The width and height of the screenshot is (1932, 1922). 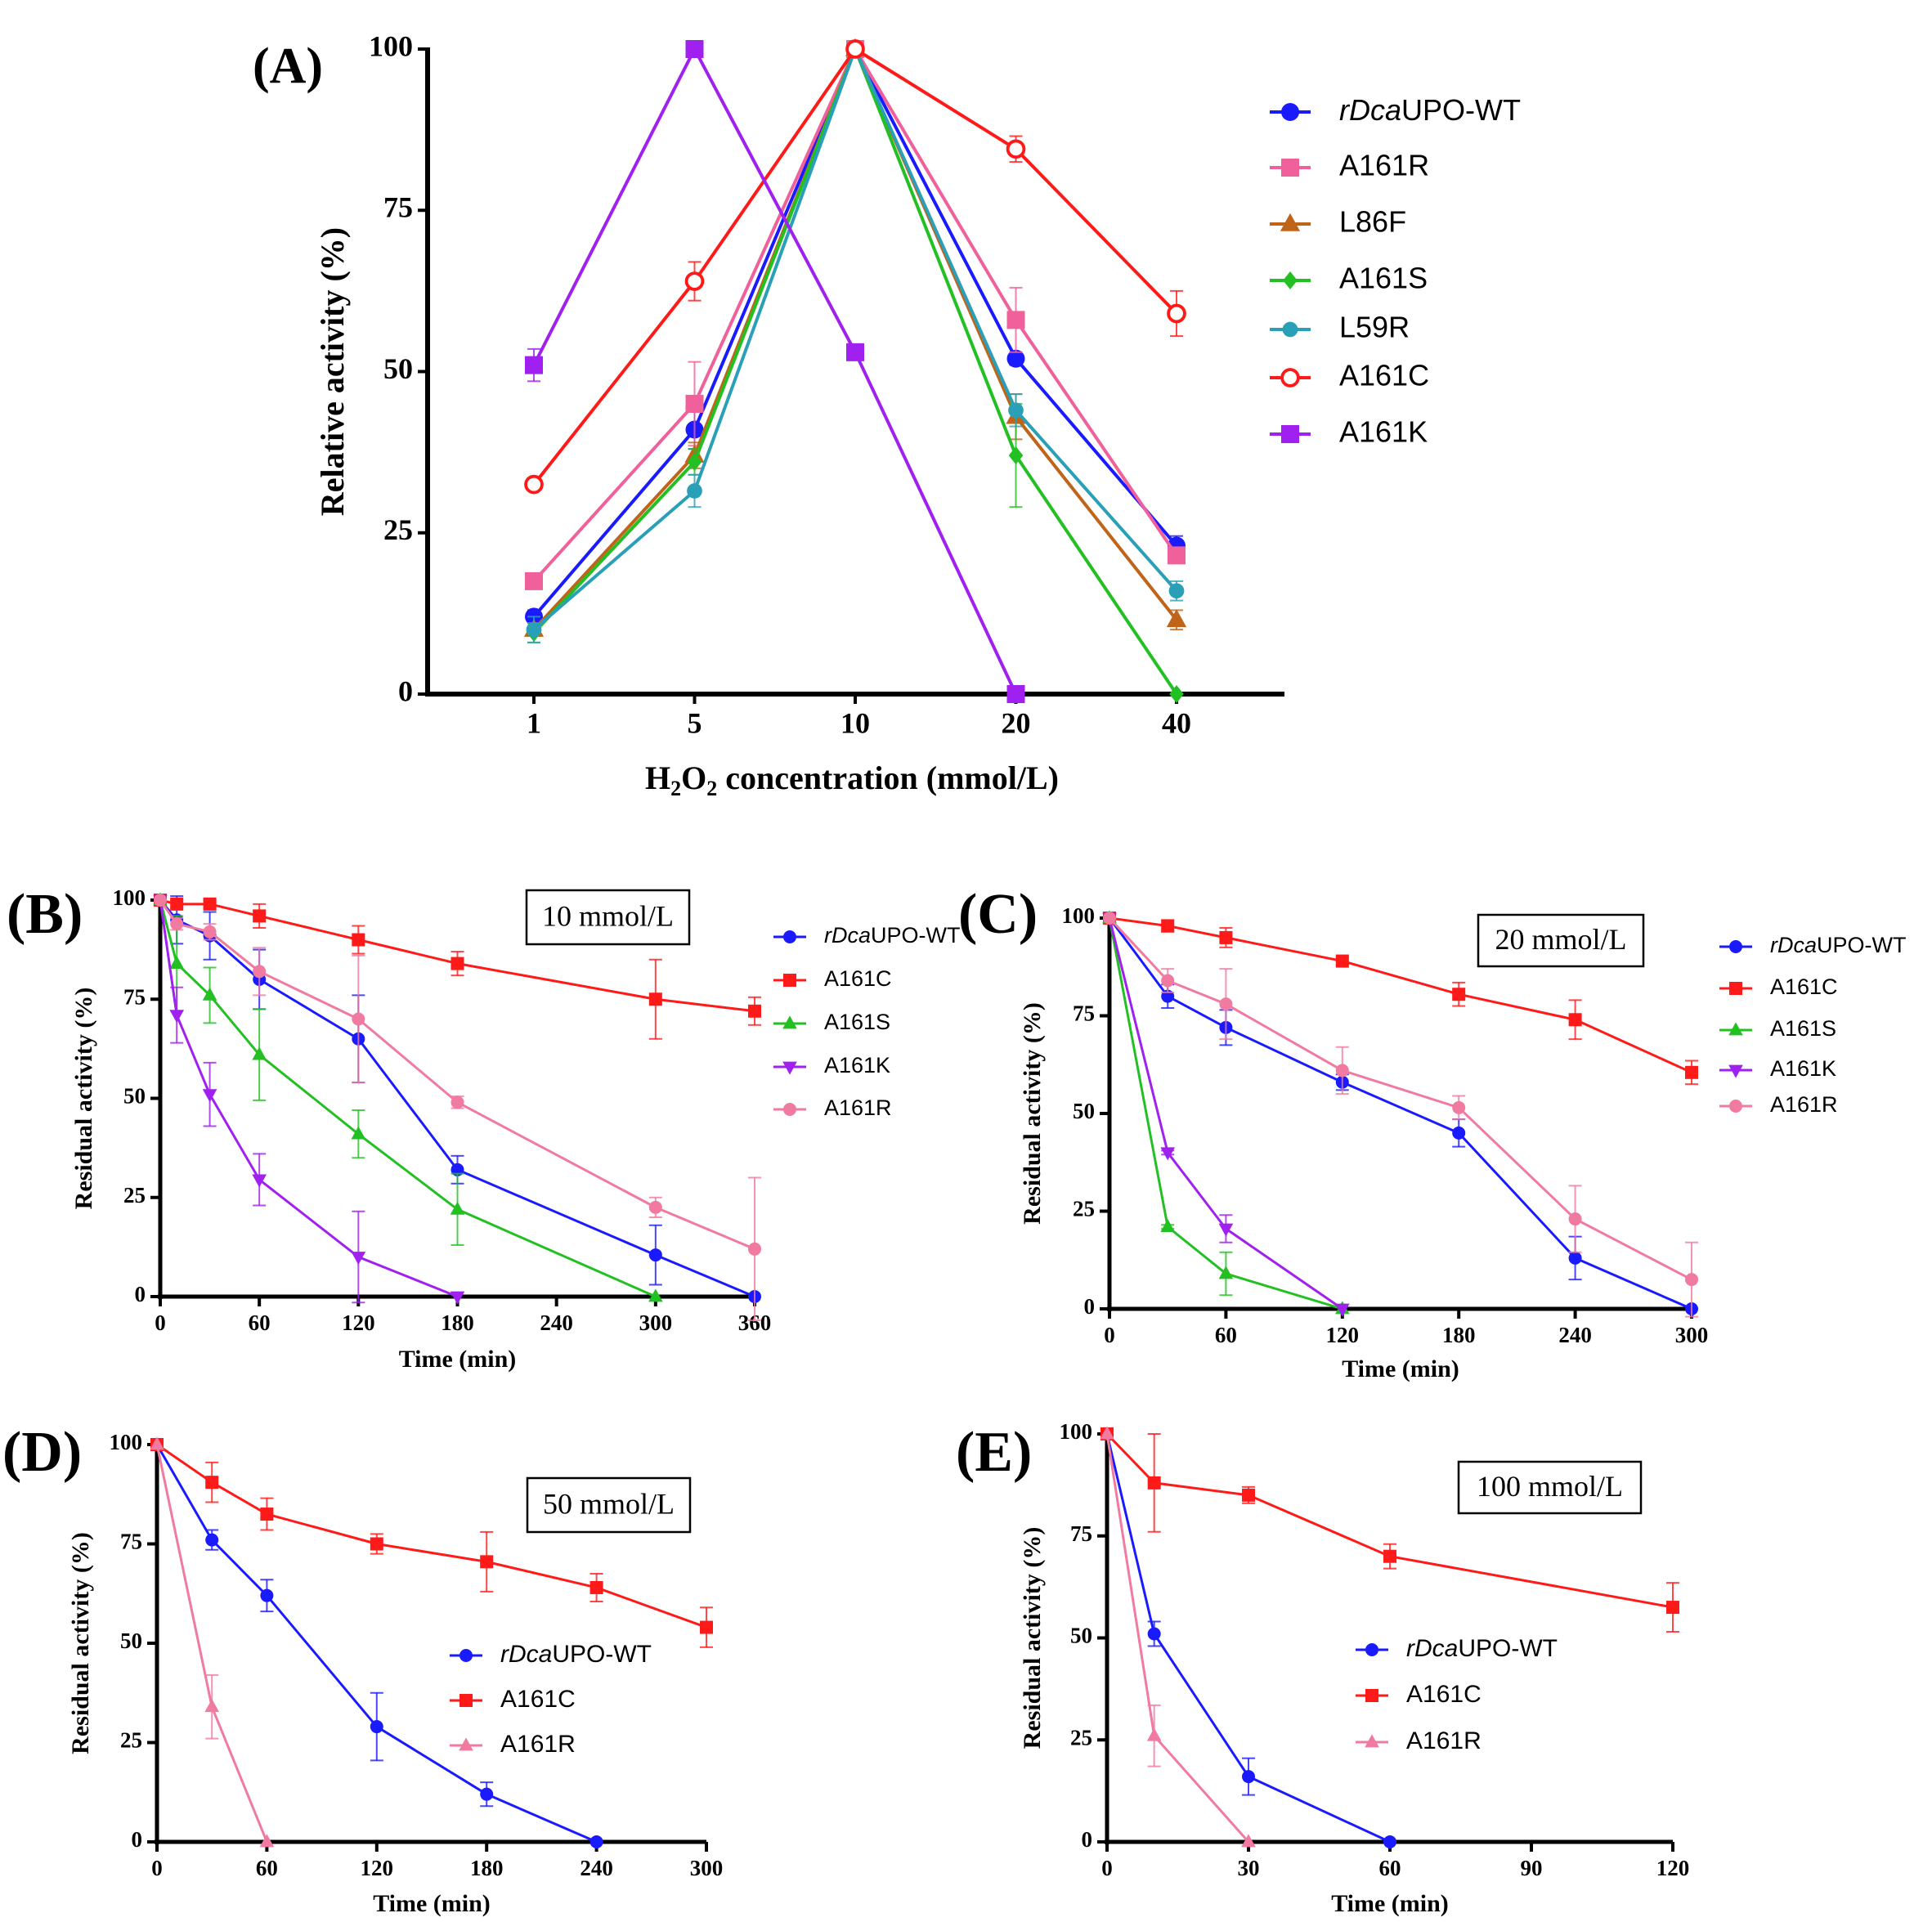 What do you see at coordinates (1084, 1209) in the screenshot?
I see `y-tick-label: 25` at bounding box center [1084, 1209].